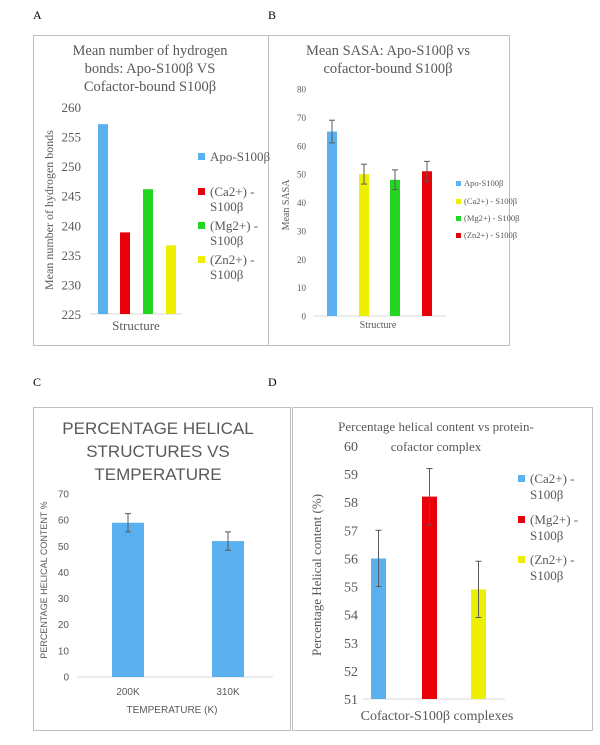  What do you see at coordinates (64, 547) in the screenshot?
I see `chart-c-y-tick: 50` at bounding box center [64, 547].